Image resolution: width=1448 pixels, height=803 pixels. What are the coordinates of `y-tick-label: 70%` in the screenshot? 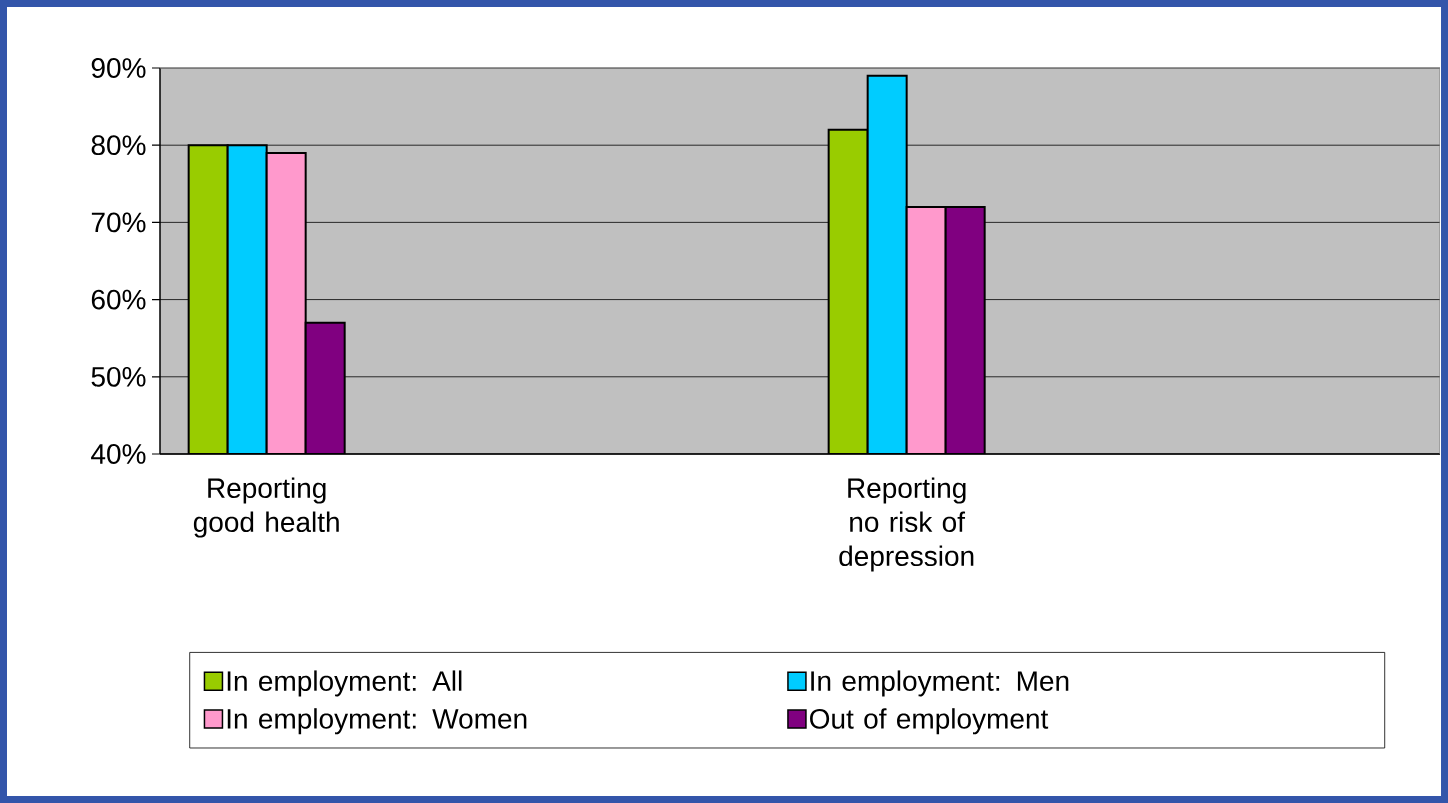 It's located at (118, 222).